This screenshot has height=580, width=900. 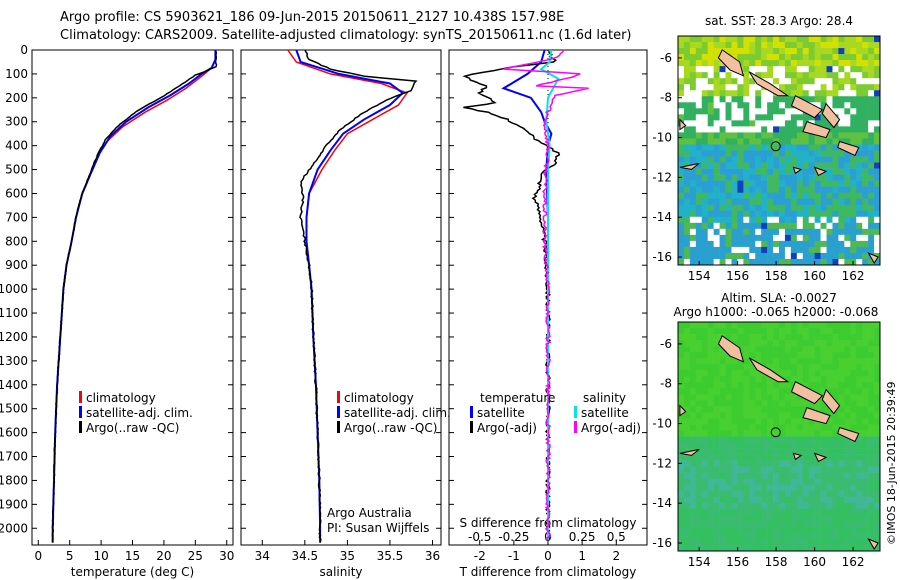 What do you see at coordinates (689, 166) in the screenshot?
I see `island-shape` at bounding box center [689, 166].